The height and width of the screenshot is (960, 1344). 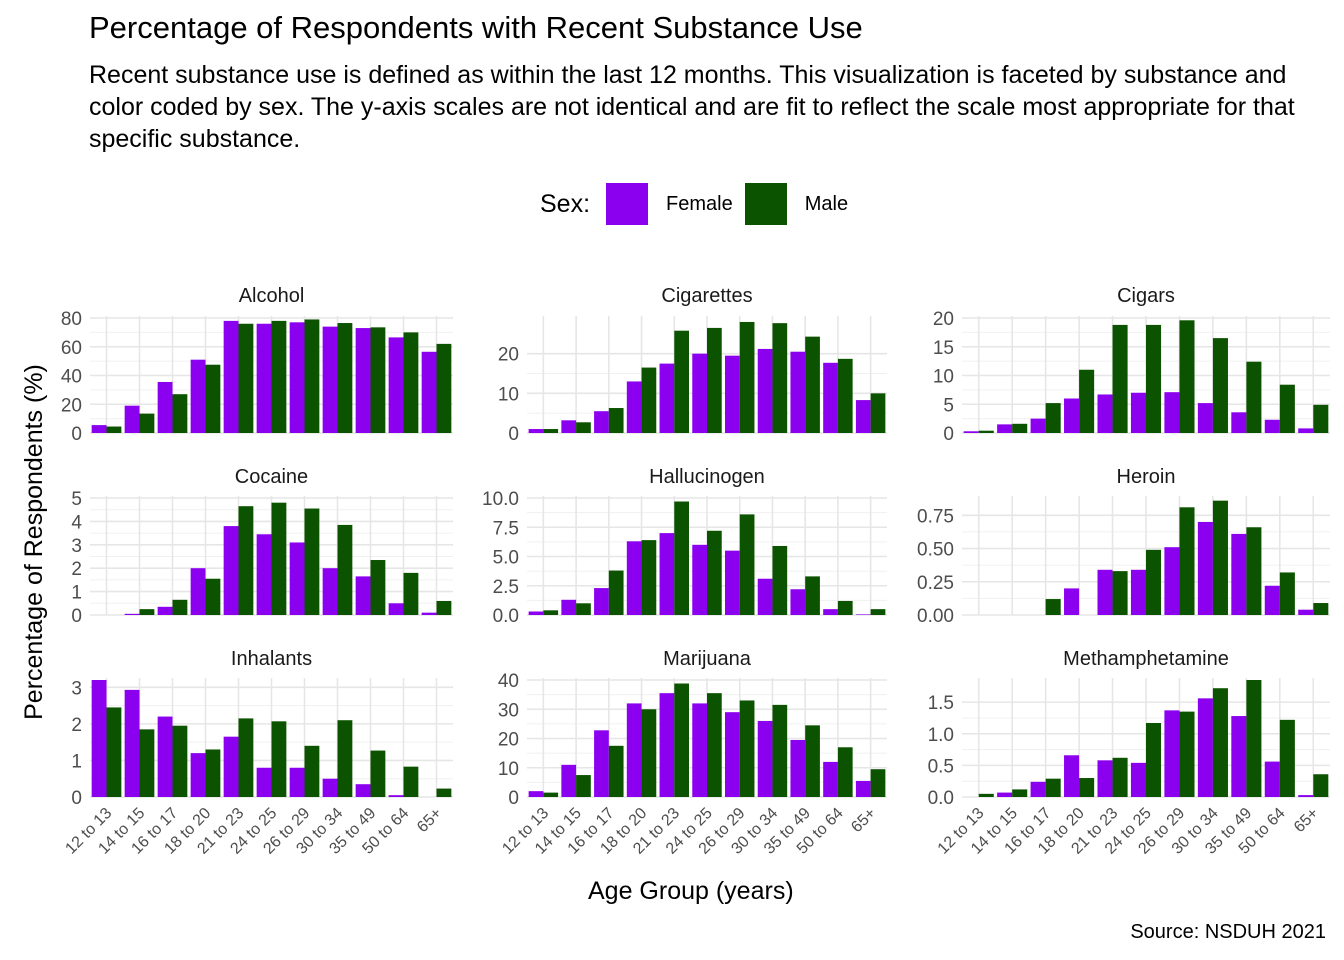 I want to click on y-axis-title: Percentage of Respondents (%), so click(x=34, y=542).